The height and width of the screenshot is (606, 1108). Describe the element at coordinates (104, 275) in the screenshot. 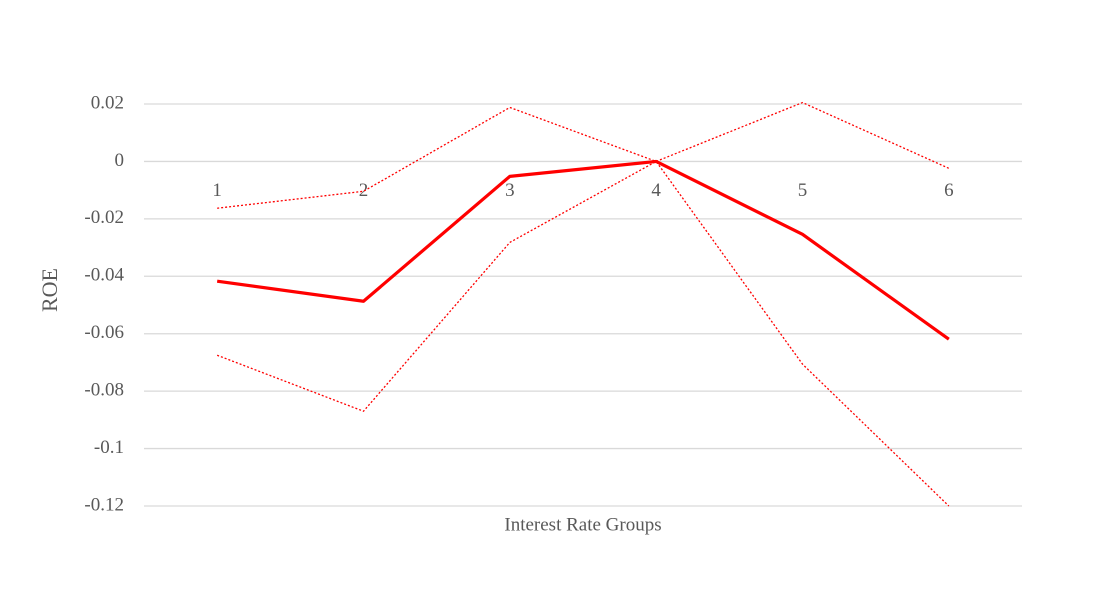

I see `y-tick-label: -0.04` at that location.